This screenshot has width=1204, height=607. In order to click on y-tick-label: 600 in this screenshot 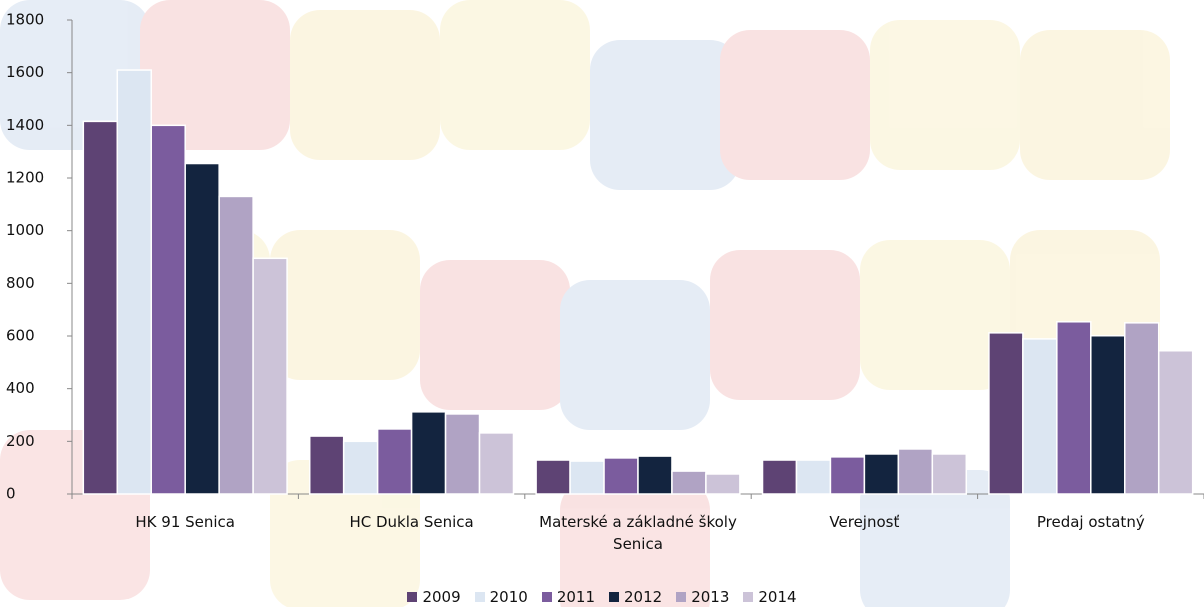, I will do `click(20, 336)`.